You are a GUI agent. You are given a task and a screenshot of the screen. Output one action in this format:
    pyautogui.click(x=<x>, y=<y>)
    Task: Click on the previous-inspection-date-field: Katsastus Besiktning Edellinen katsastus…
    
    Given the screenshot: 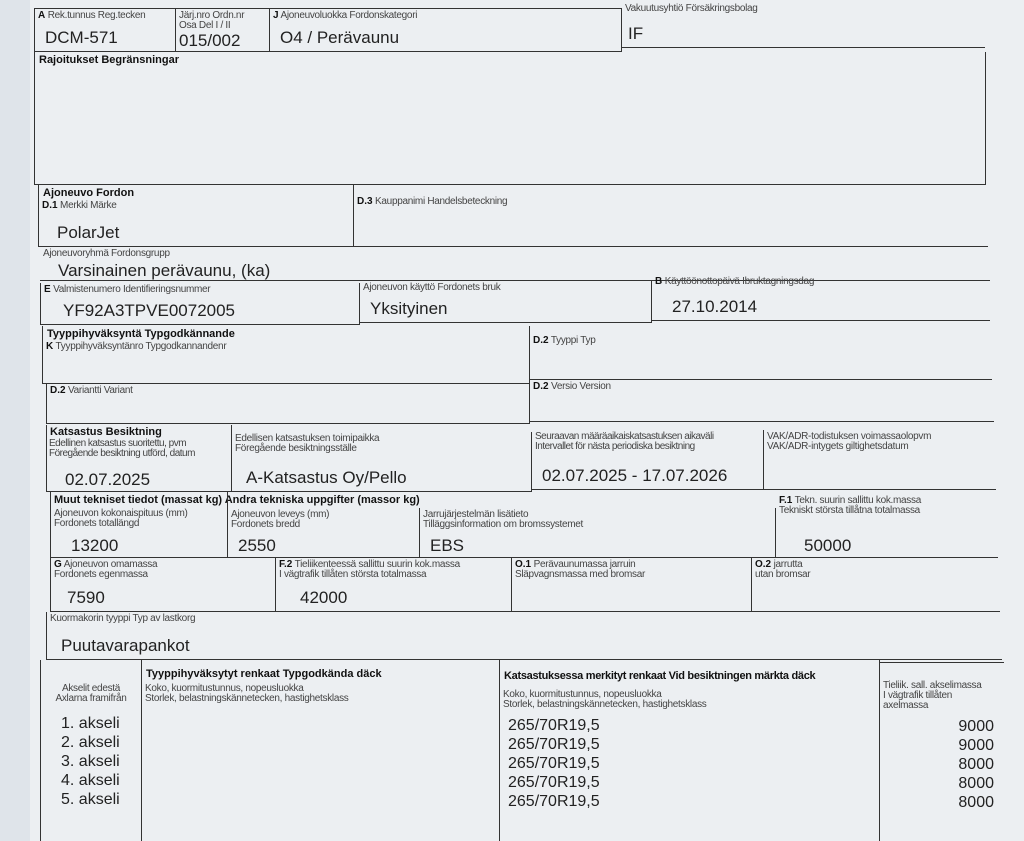 What is the action you would take?
    pyautogui.click(x=139, y=458)
    